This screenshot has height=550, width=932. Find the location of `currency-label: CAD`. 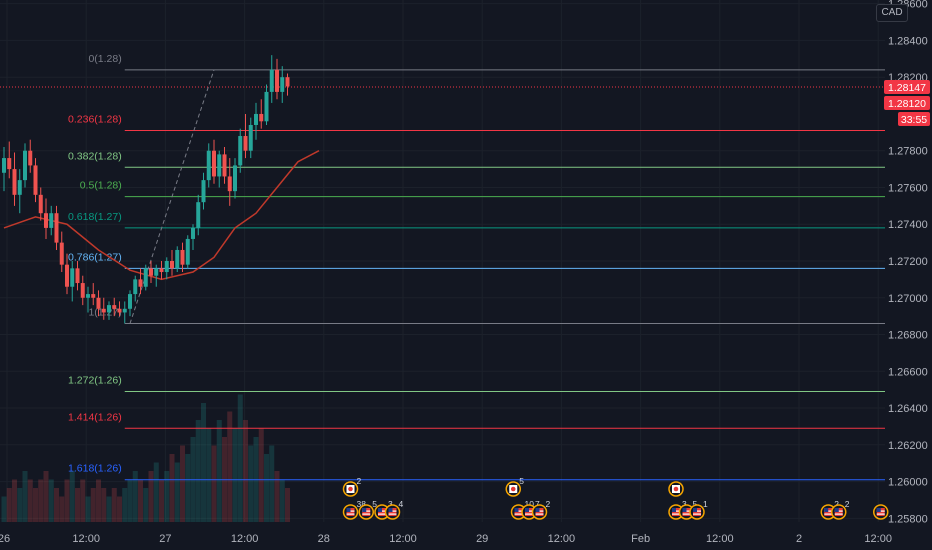

currency-label: CAD is located at coordinates (892, 13).